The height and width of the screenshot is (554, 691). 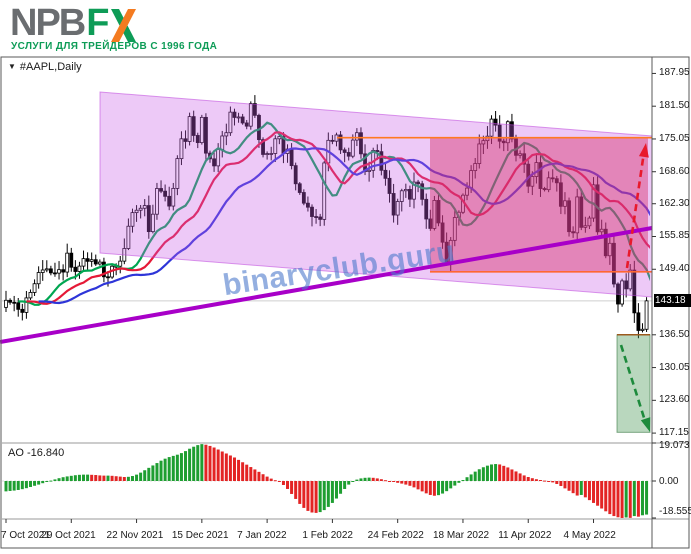 What do you see at coordinates (674, 334) in the screenshot?
I see `price-axis-label: 136.50` at bounding box center [674, 334].